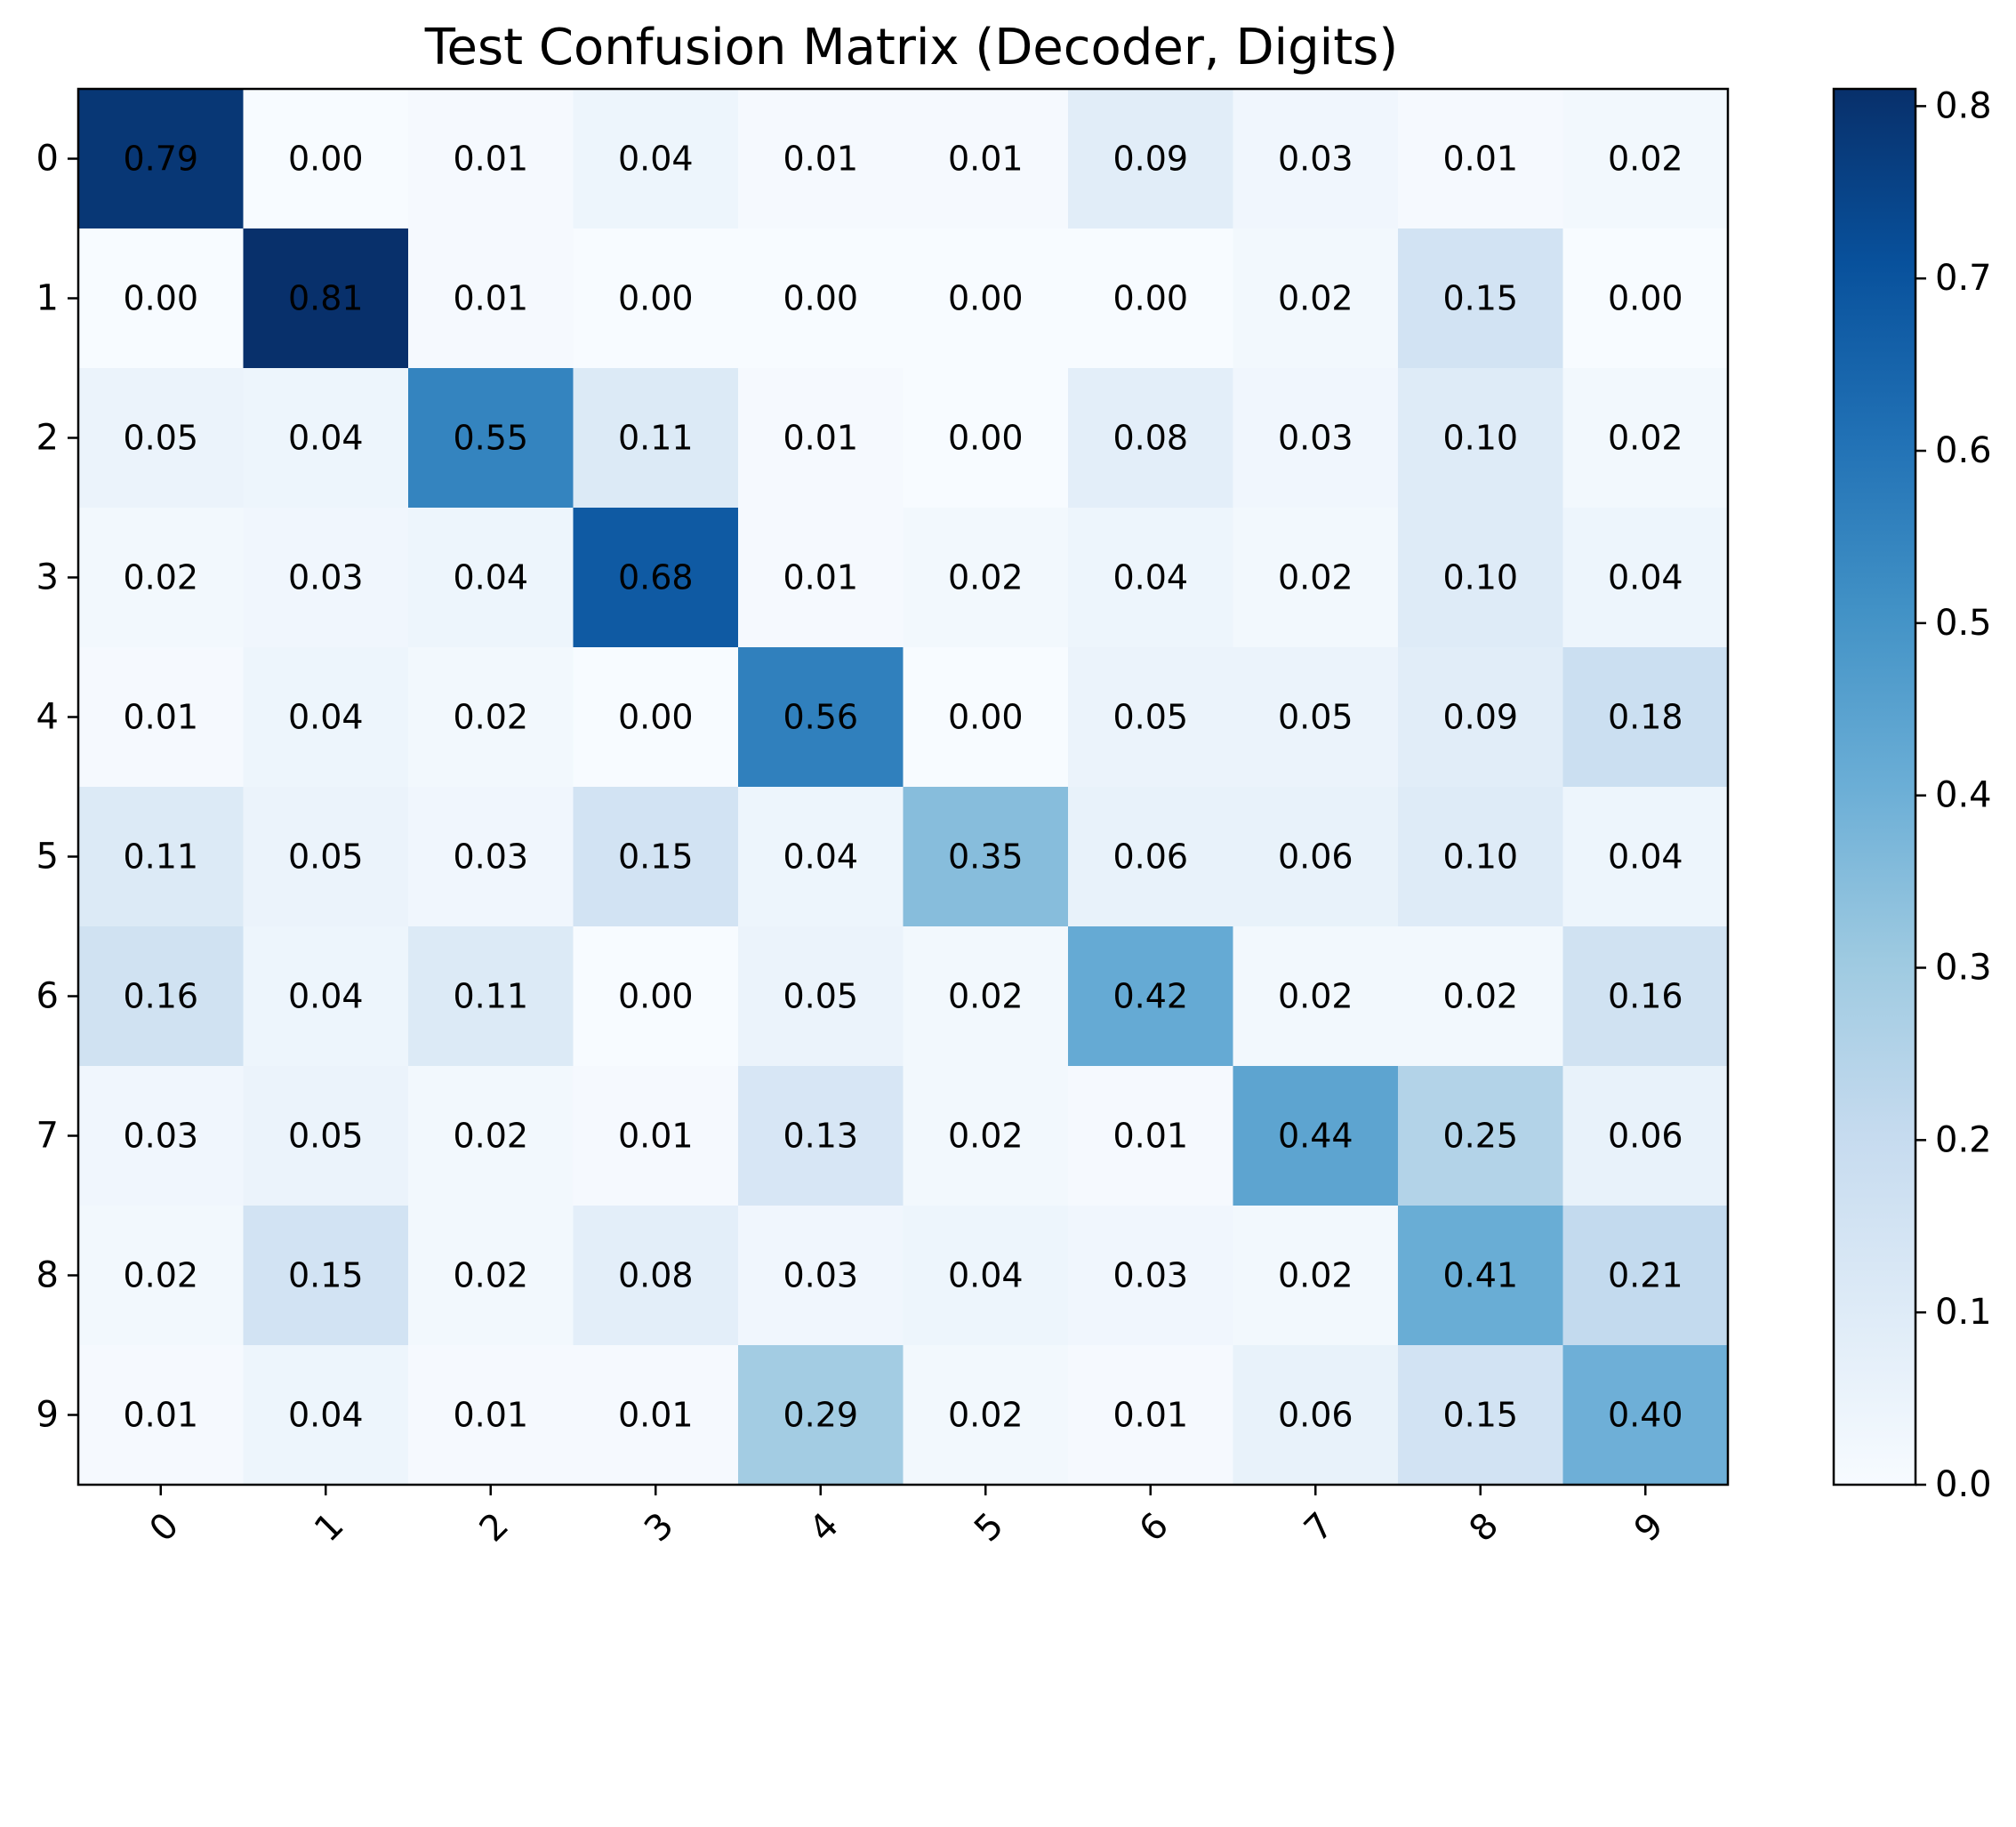 Image resolution: width=2016 pixels, height=1827 pixels. I want to click on heatmap-cell-r4-c2, so click(491, 718).